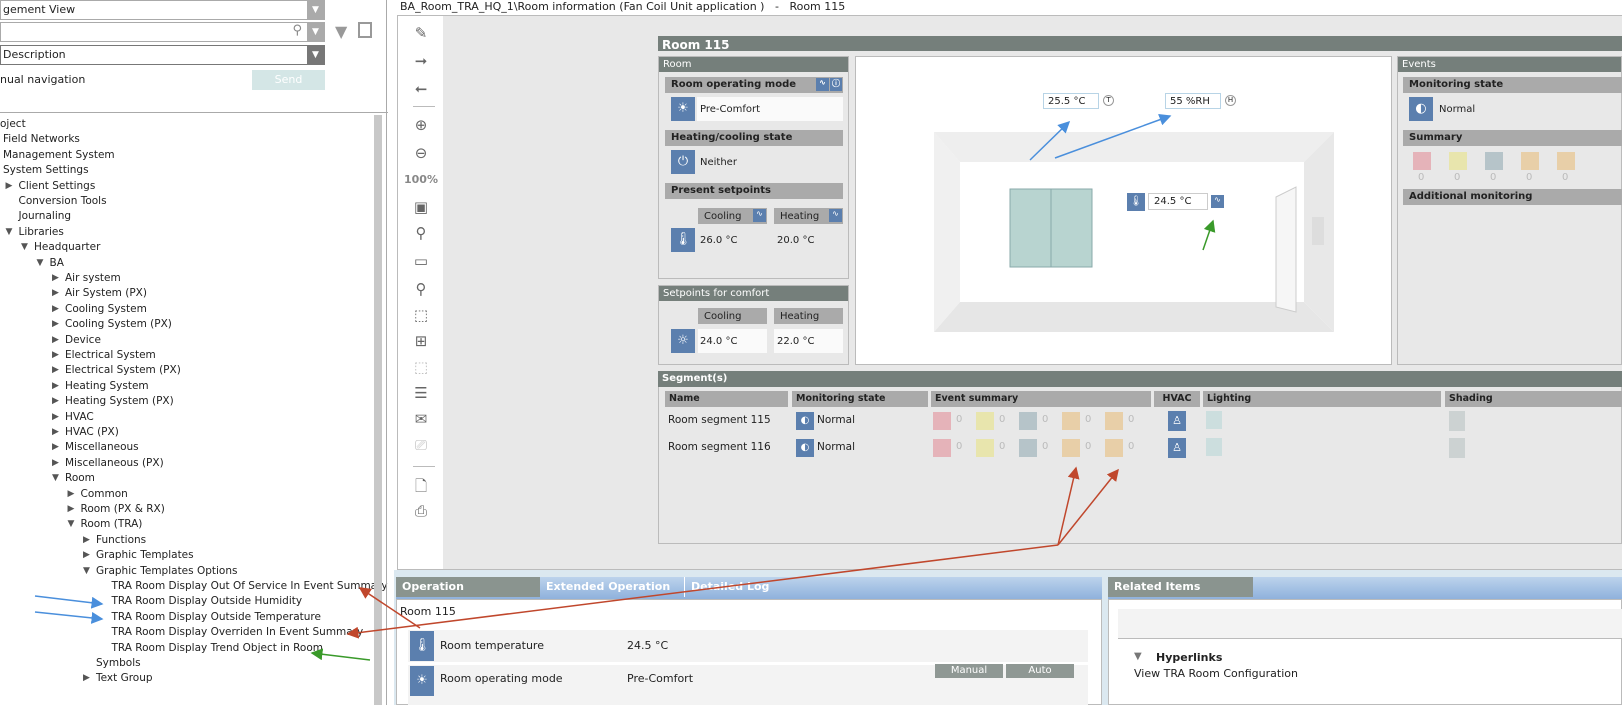 Image resolution: width=1622 pixels, height=705 pixels. What do you see at coordinates (386, 352) in the screenshot?
I see `splitter` at bounding box center [386, 352].